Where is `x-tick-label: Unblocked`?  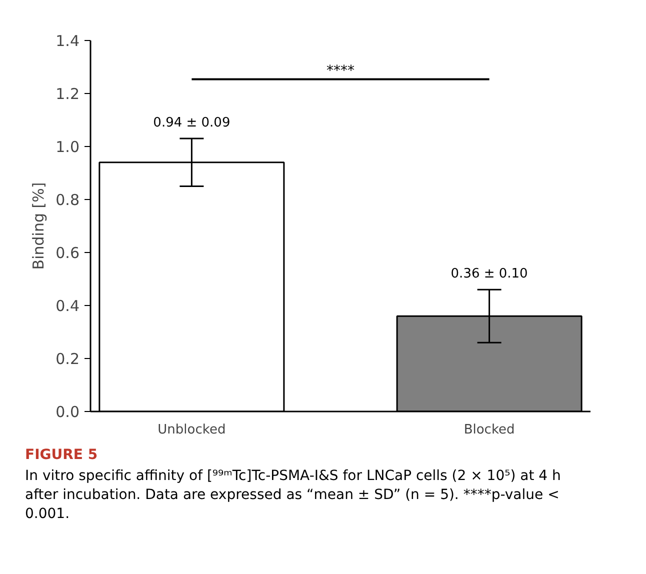
x-tick-label: Unblocked is located at coordinates (192, 430).